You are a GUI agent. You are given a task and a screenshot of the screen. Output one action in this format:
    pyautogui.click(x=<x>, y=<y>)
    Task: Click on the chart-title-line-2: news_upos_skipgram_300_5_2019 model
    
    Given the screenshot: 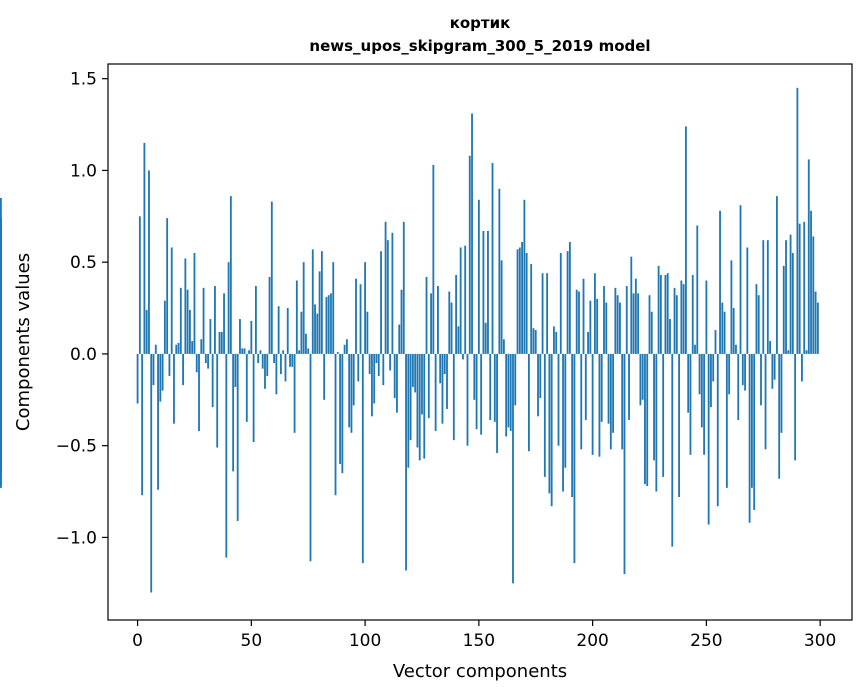 What is the action you would take?
    pyautogui.click(x=479, y=46)
    